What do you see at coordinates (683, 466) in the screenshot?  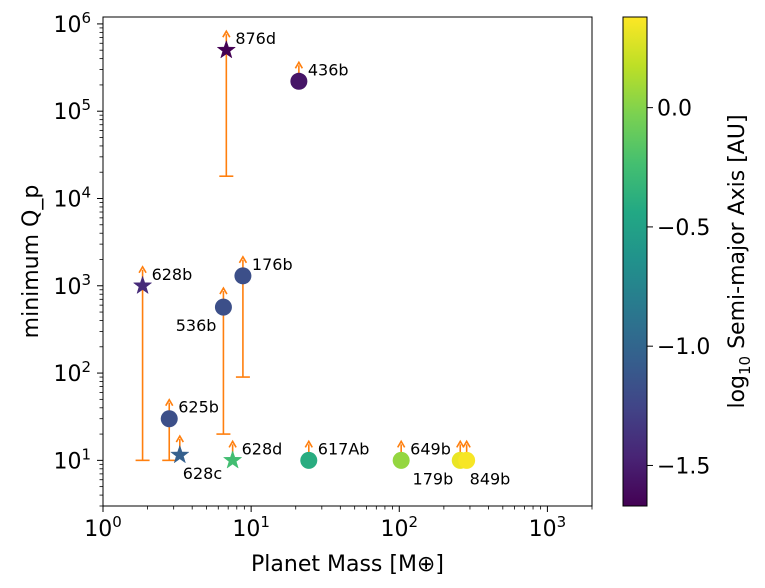 I see `colorbar-tick-label: −1.5` at bounding box center [683, 466].